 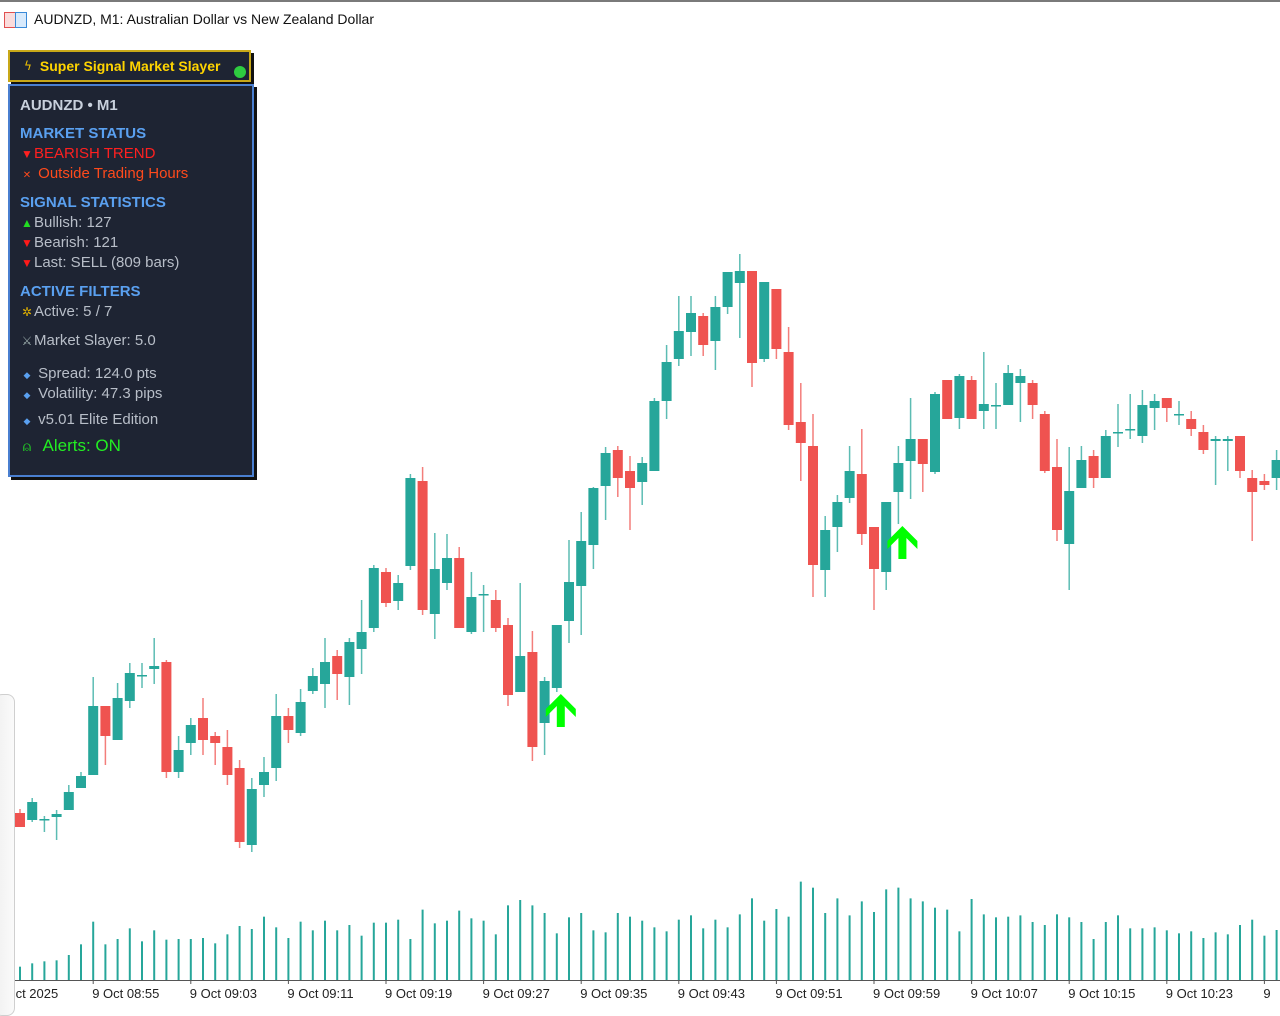 I want to click on chart-window-icon, so click(x=15, y=19).